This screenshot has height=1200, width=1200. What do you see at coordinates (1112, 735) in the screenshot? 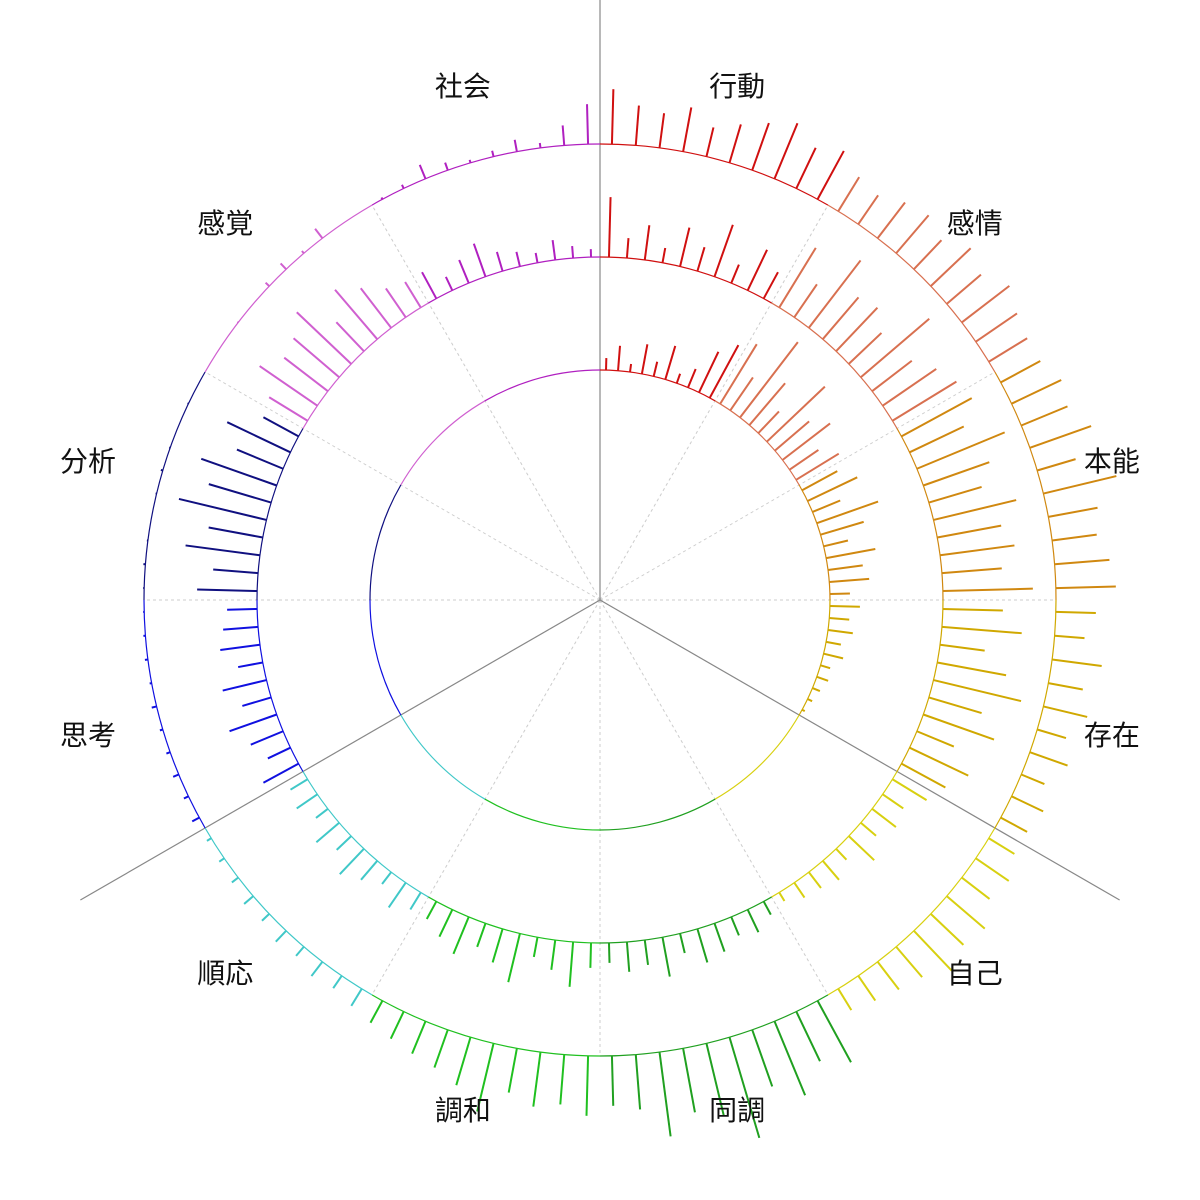
I see `segment-label: 存在` at bounding box center [1112, 735].